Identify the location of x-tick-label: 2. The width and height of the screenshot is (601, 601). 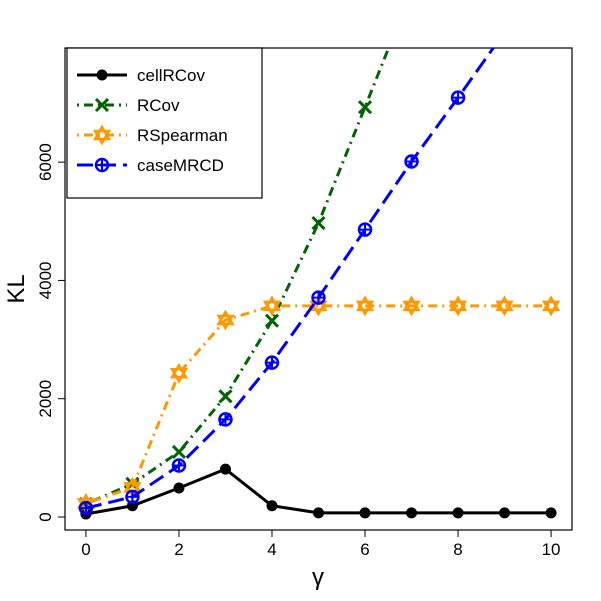
(178, 549).